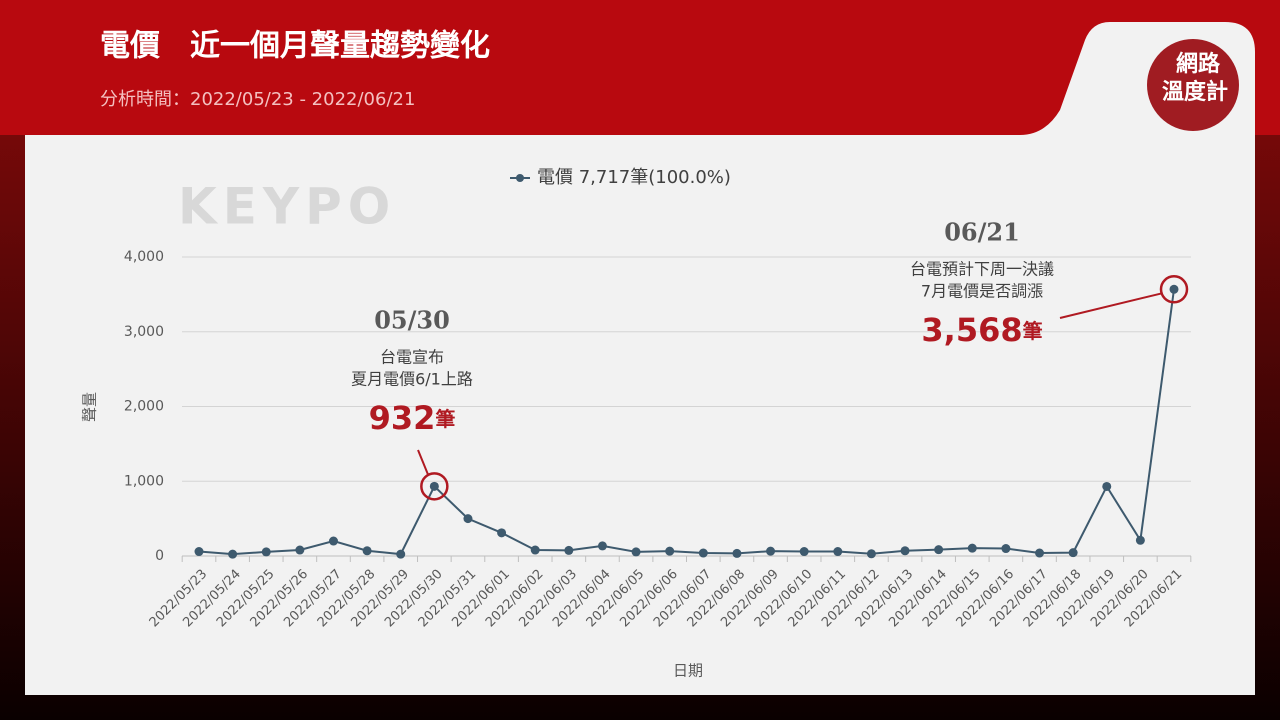  What do you see at coordinates (634, 177) in the screenshot?
I see `legend-label: 電價 7,717筆(100.0%)` at bounding box center [634, 177].